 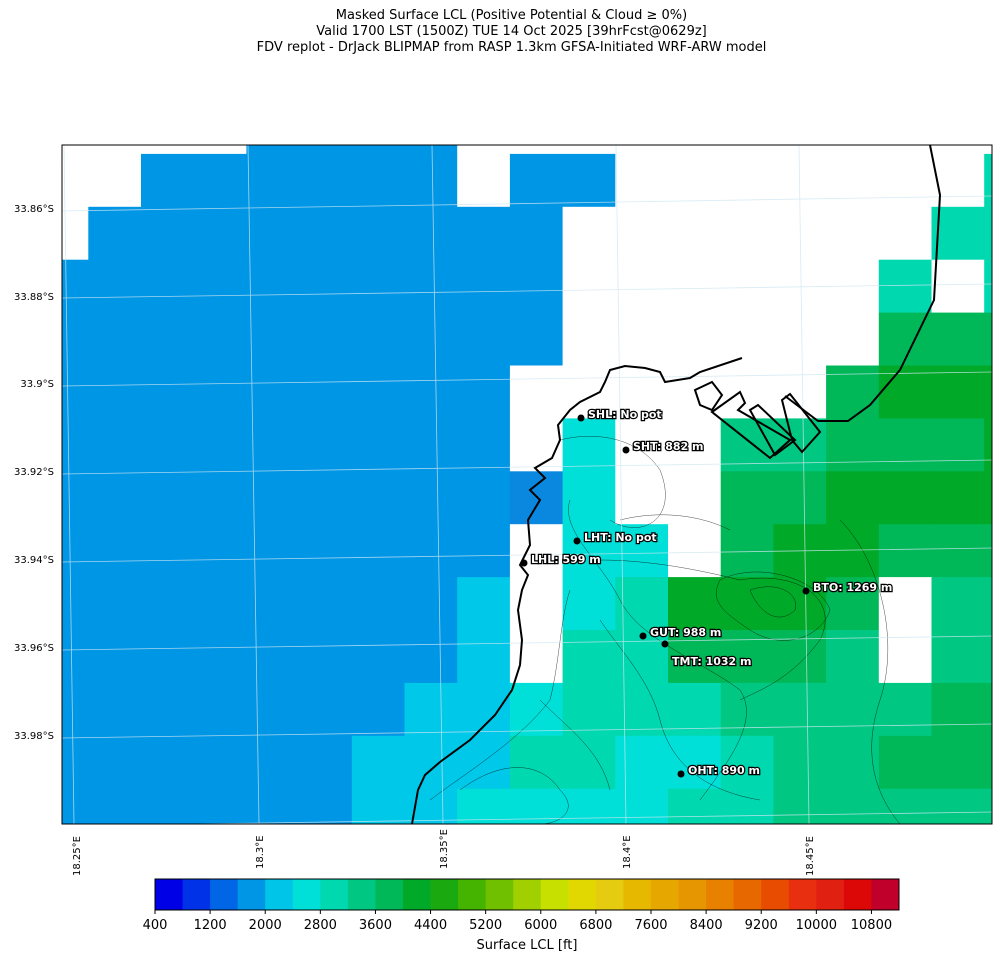 What do you see at coordinates (34, 209) in the screenshot?
I see `lat-label: 33.86°S` at bounding box center [34, 209].